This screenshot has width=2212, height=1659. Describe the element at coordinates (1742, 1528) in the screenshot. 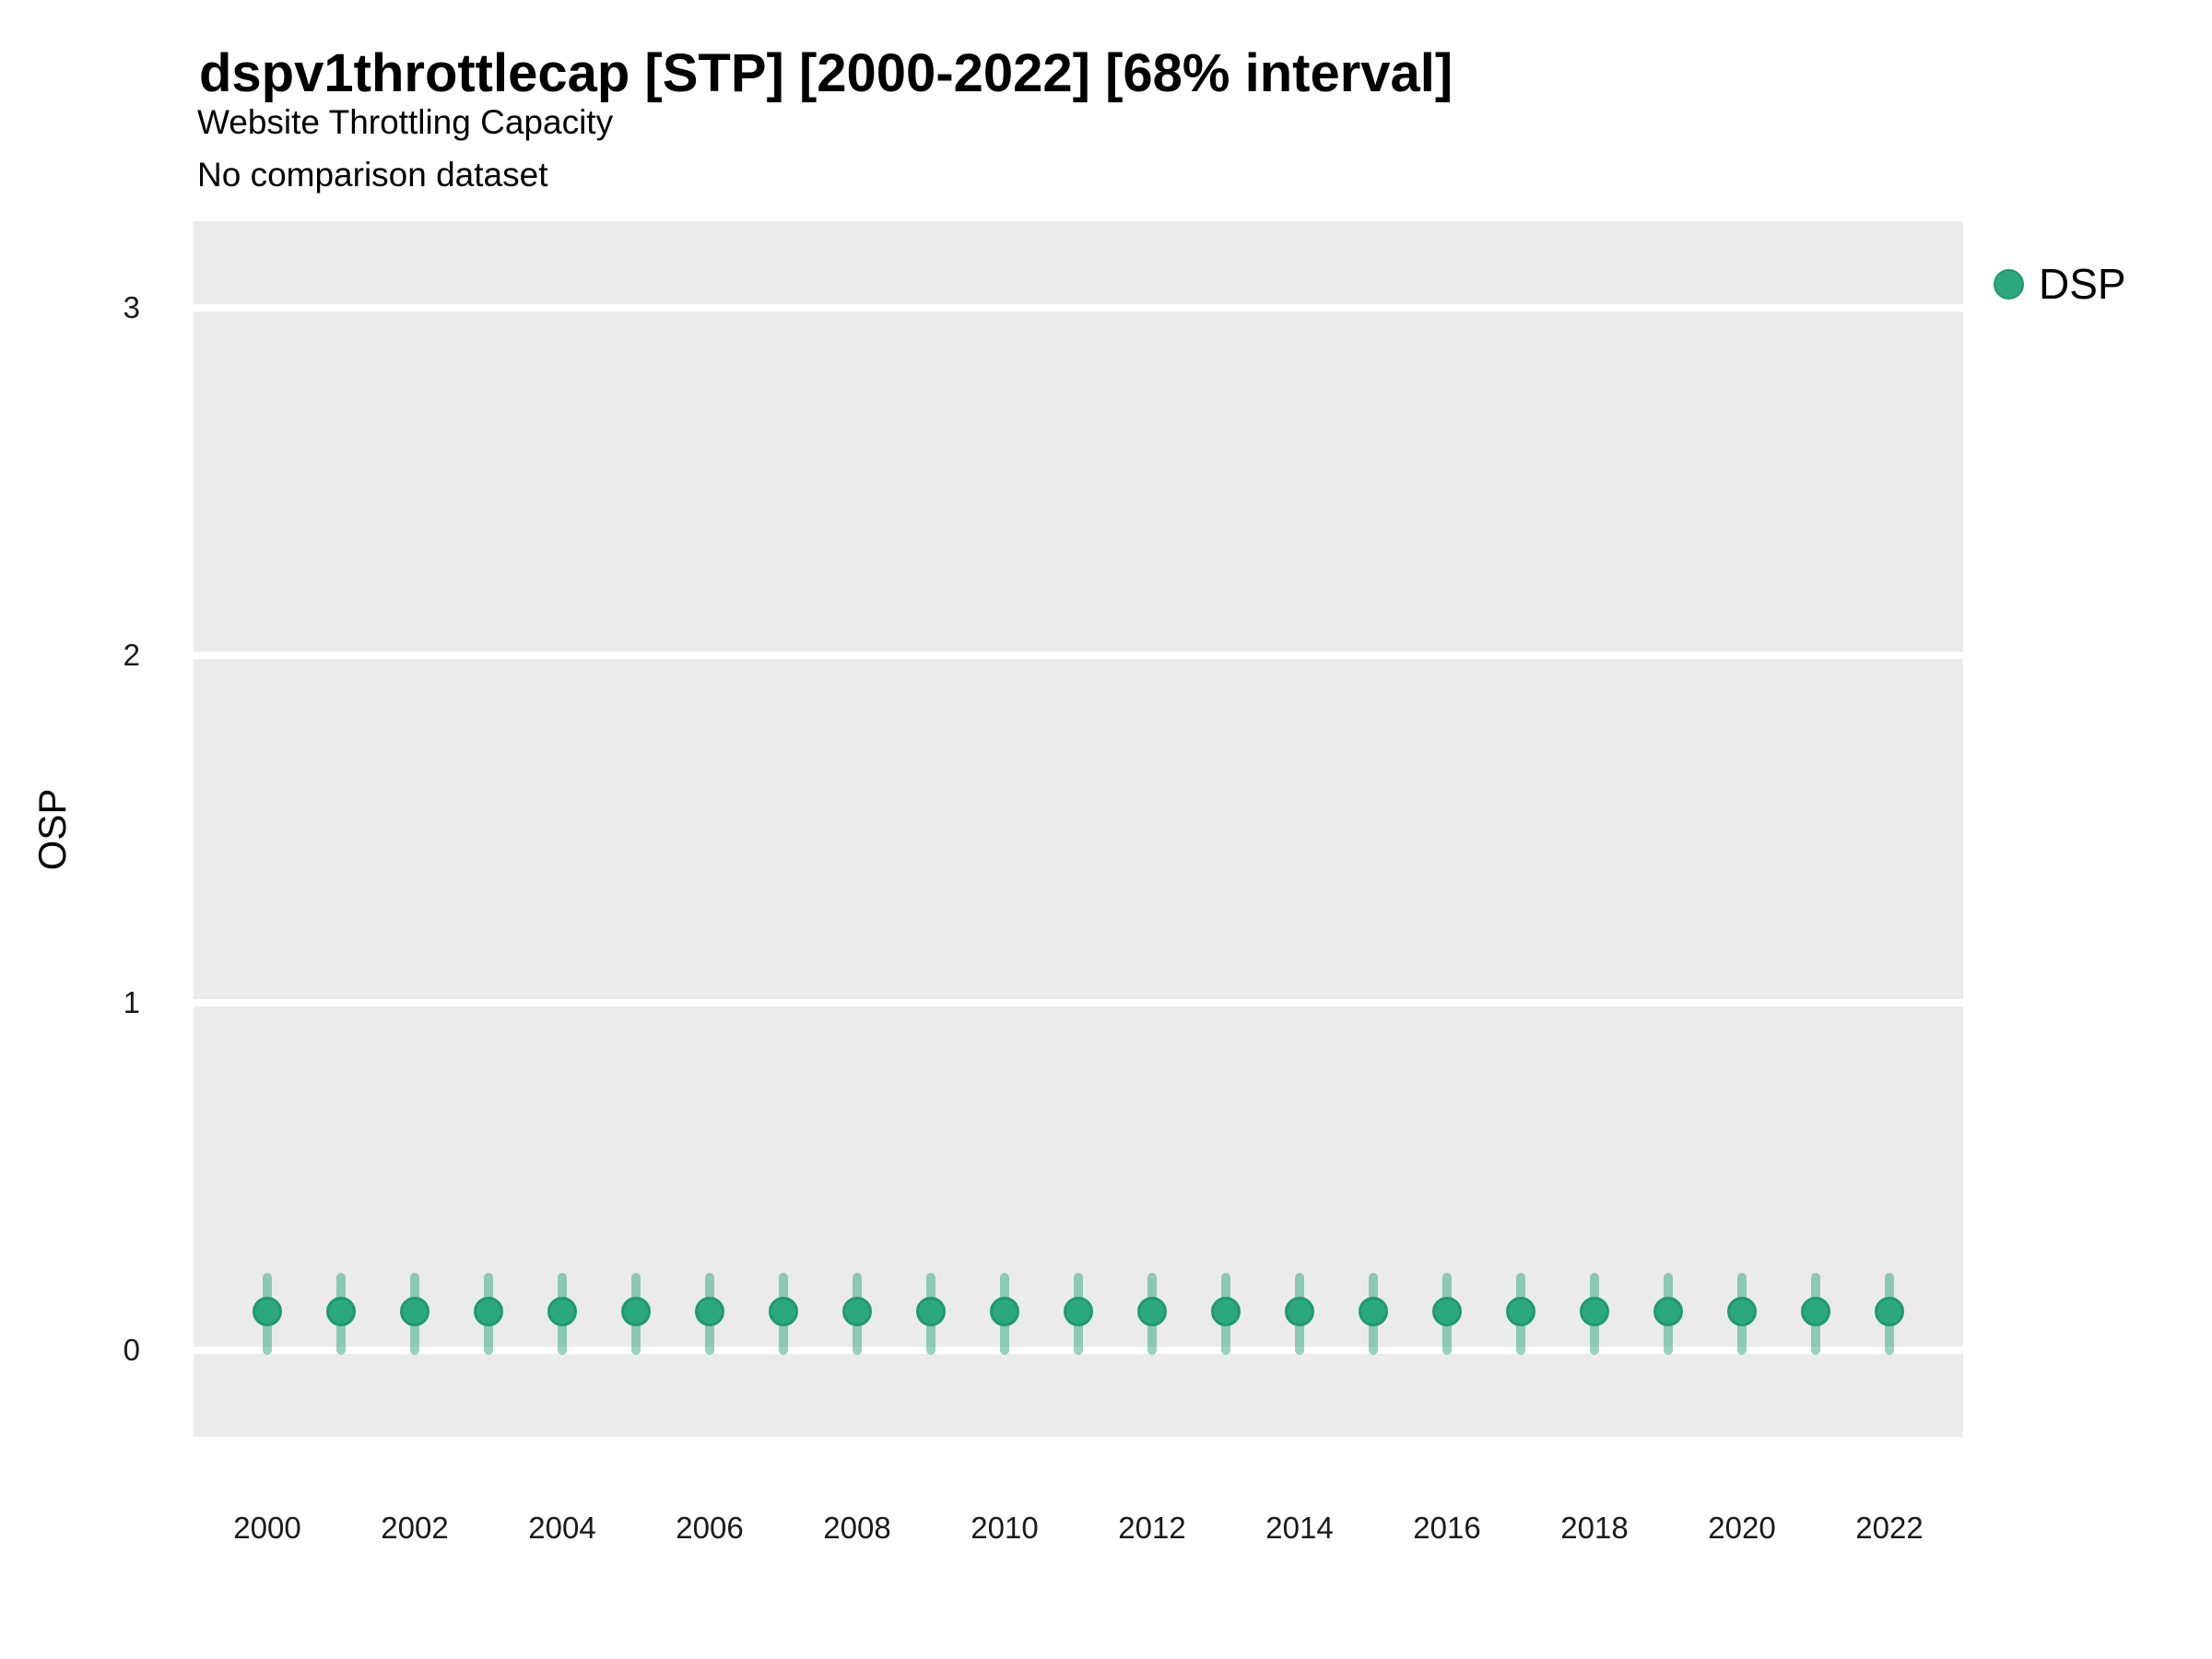

I see `x-tick-label-2020: 2020` at that location.